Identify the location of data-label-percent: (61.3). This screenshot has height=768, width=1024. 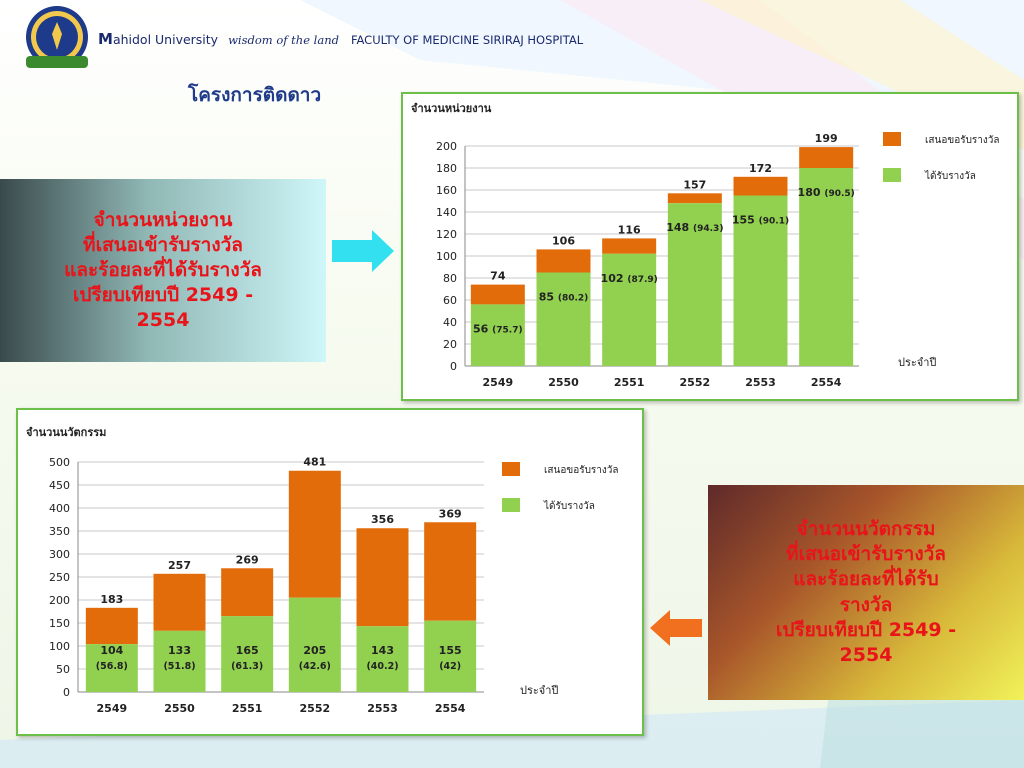
(247, 666).